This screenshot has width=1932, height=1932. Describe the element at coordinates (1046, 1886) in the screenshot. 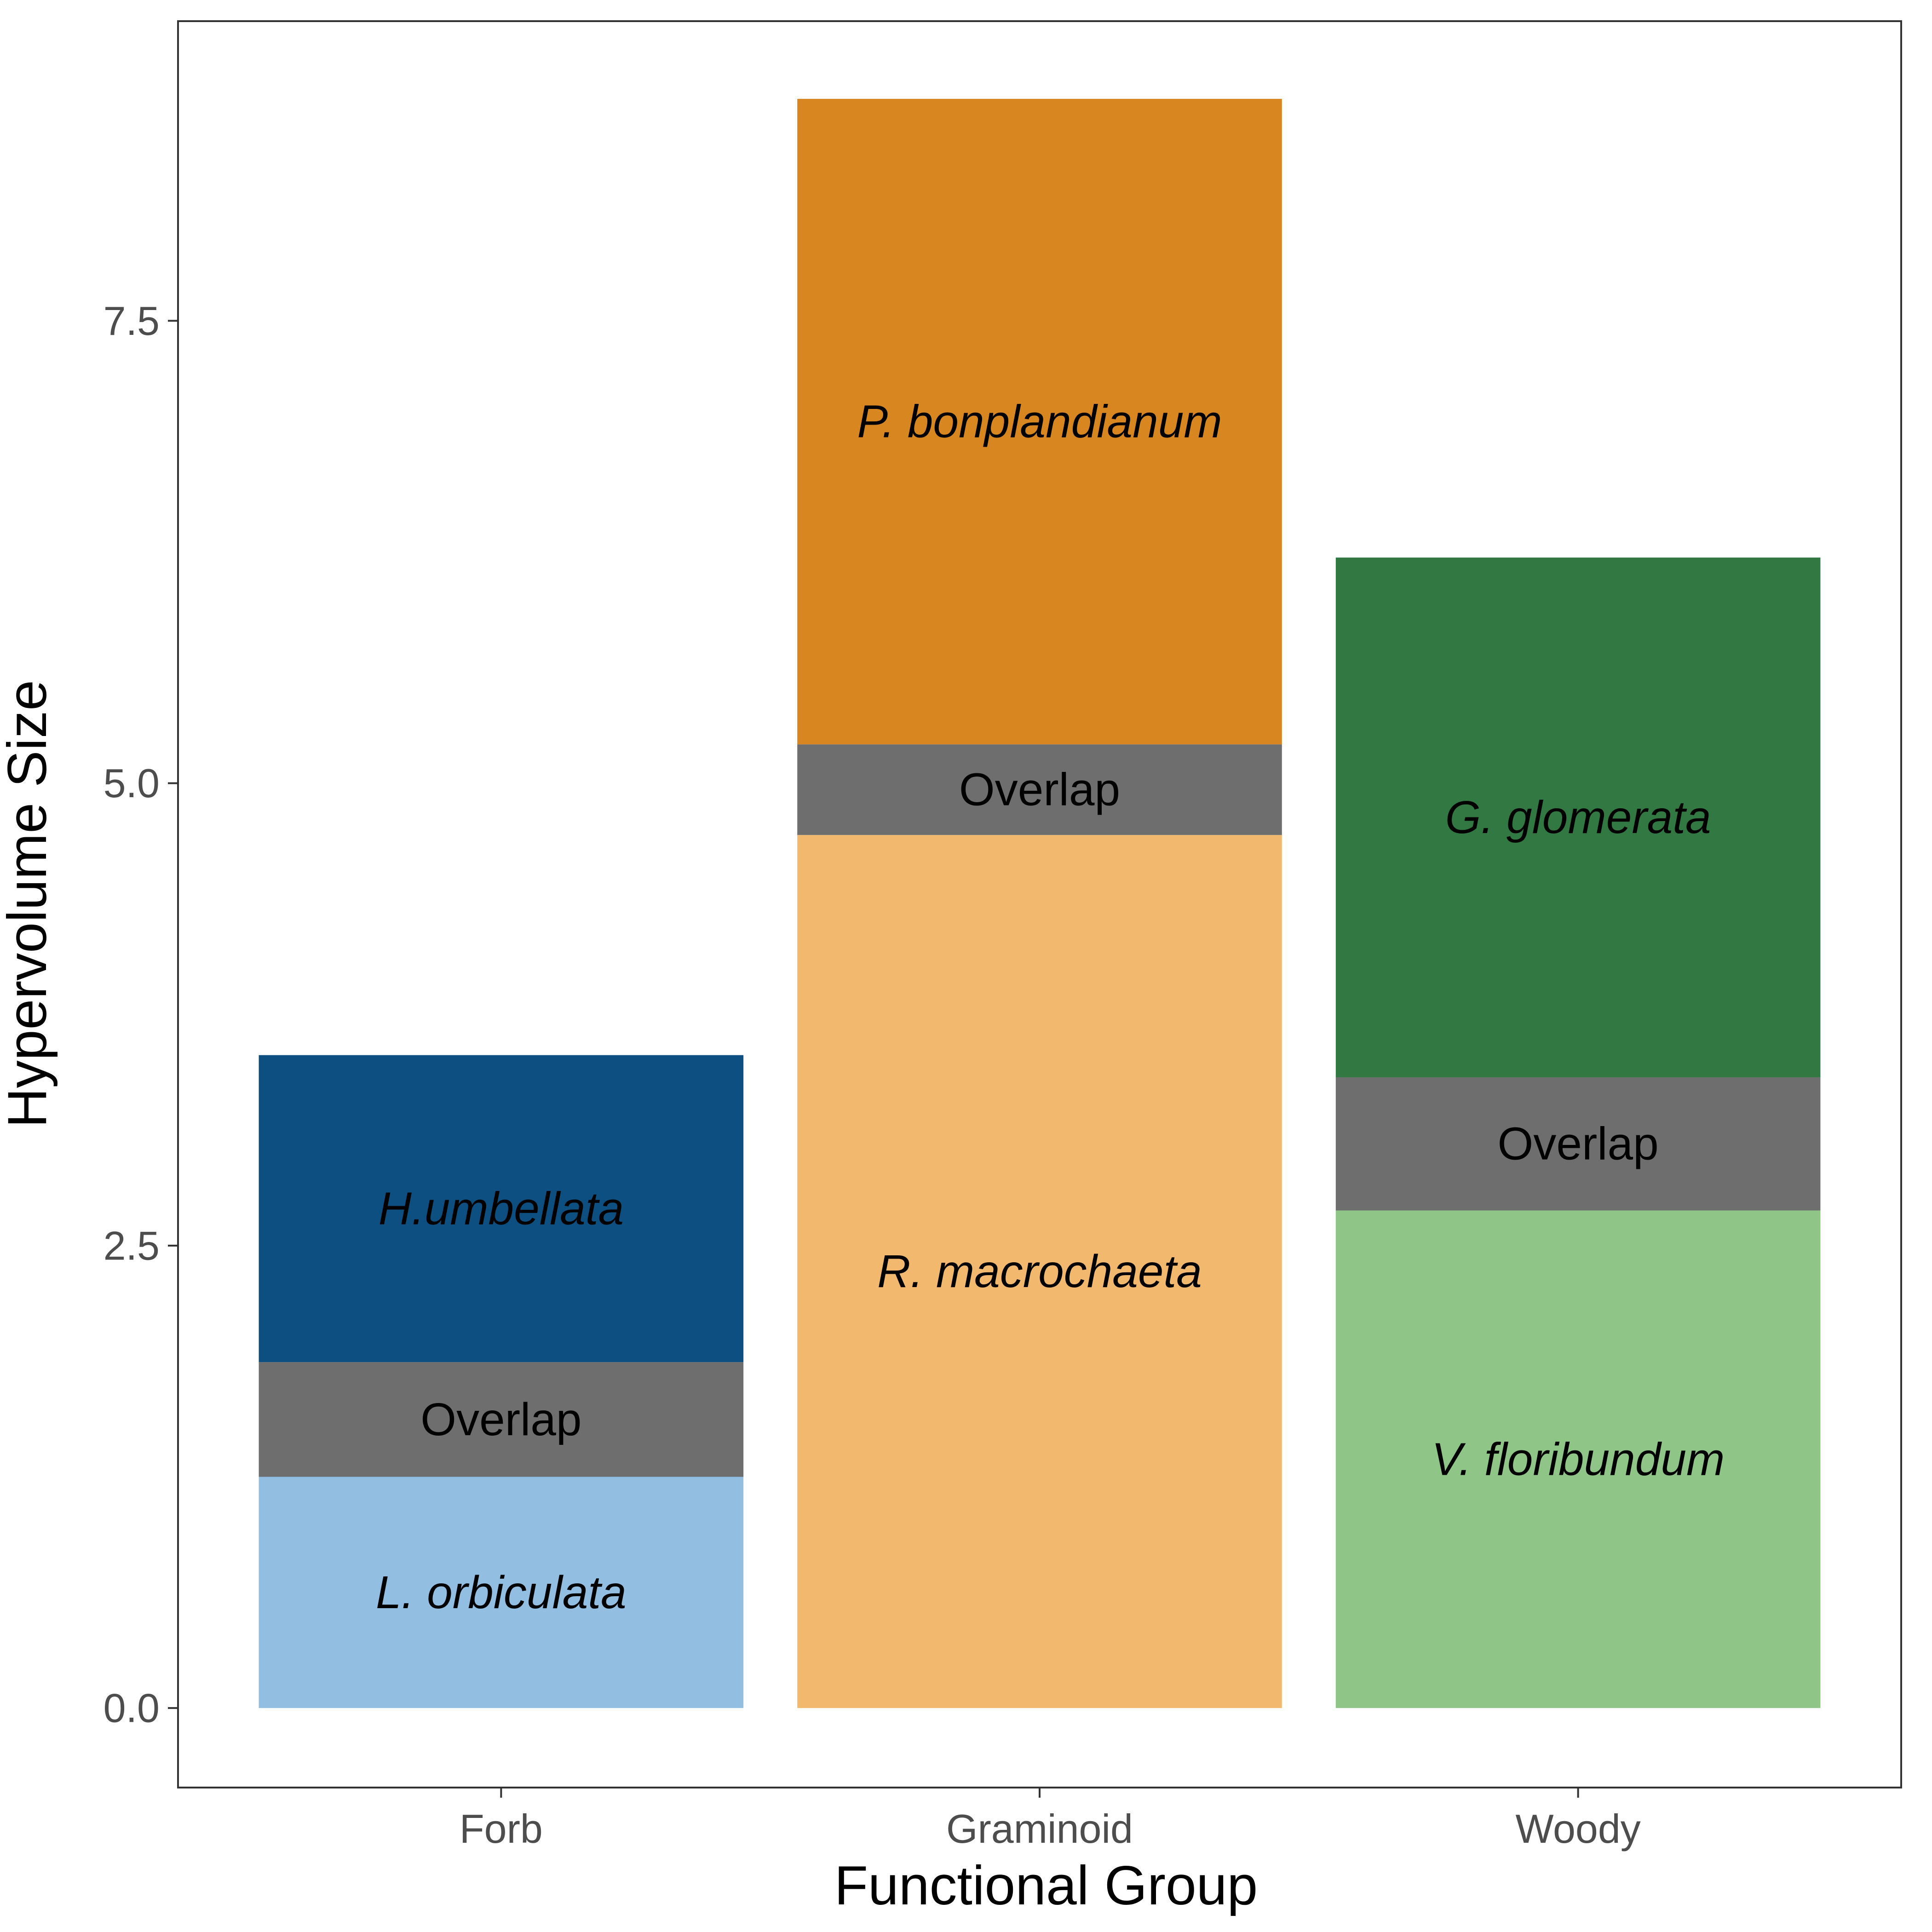

I see `x-axis-title: Functional Group` at that location.